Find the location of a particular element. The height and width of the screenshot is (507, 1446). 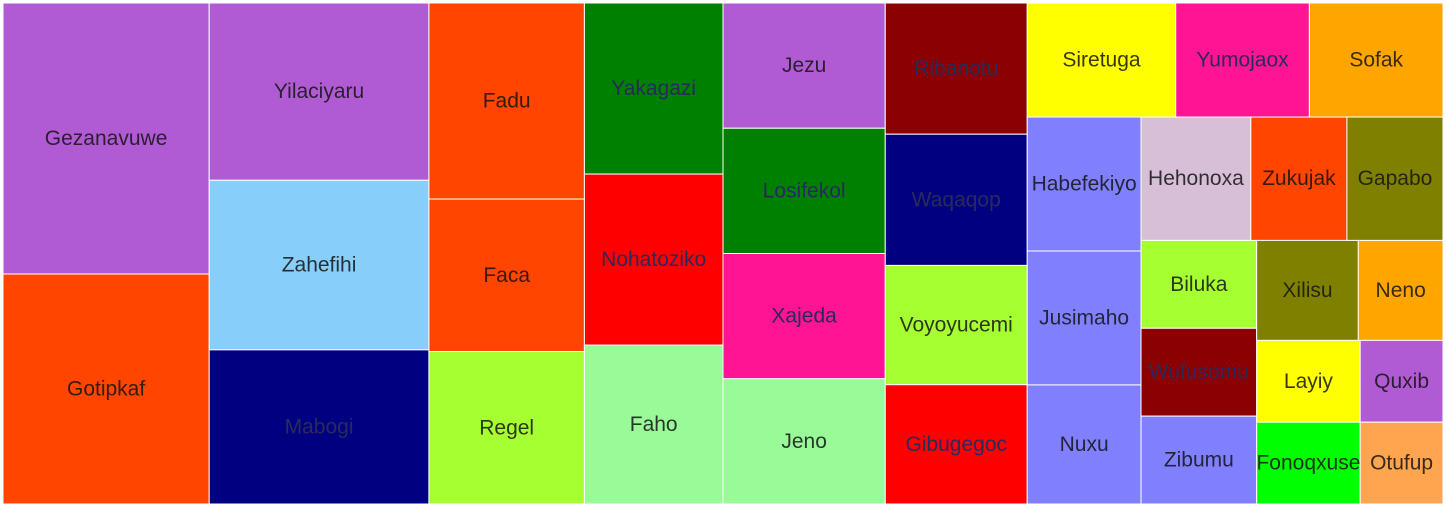

treemap-label-otufup: Otufup is located at coordinates (1401, 463).